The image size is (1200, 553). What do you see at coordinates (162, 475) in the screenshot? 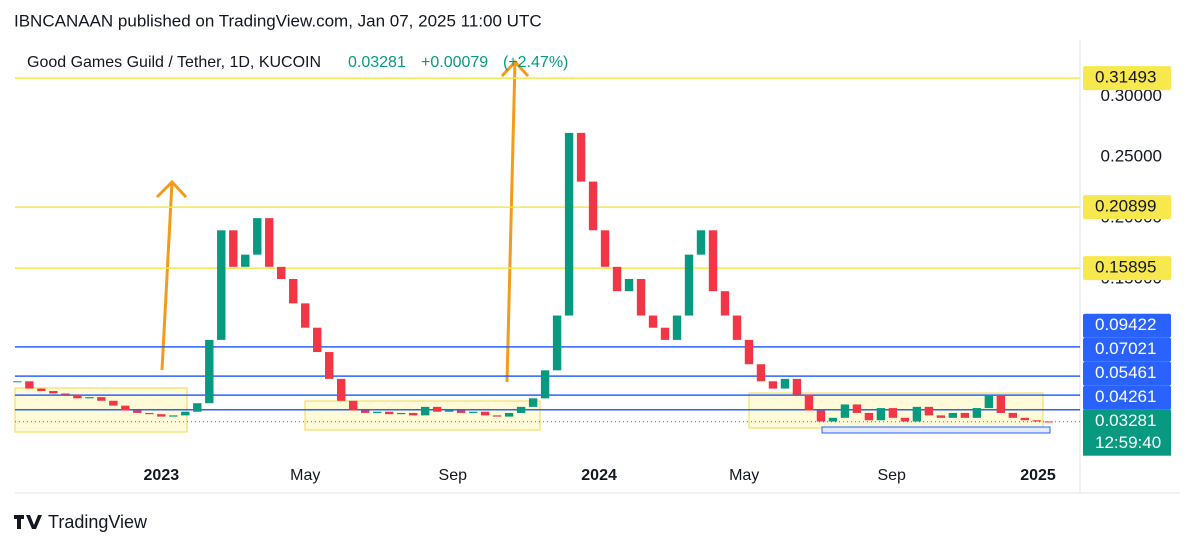
I see `x-tick-label: 2023` at bounding box center [162, 475].